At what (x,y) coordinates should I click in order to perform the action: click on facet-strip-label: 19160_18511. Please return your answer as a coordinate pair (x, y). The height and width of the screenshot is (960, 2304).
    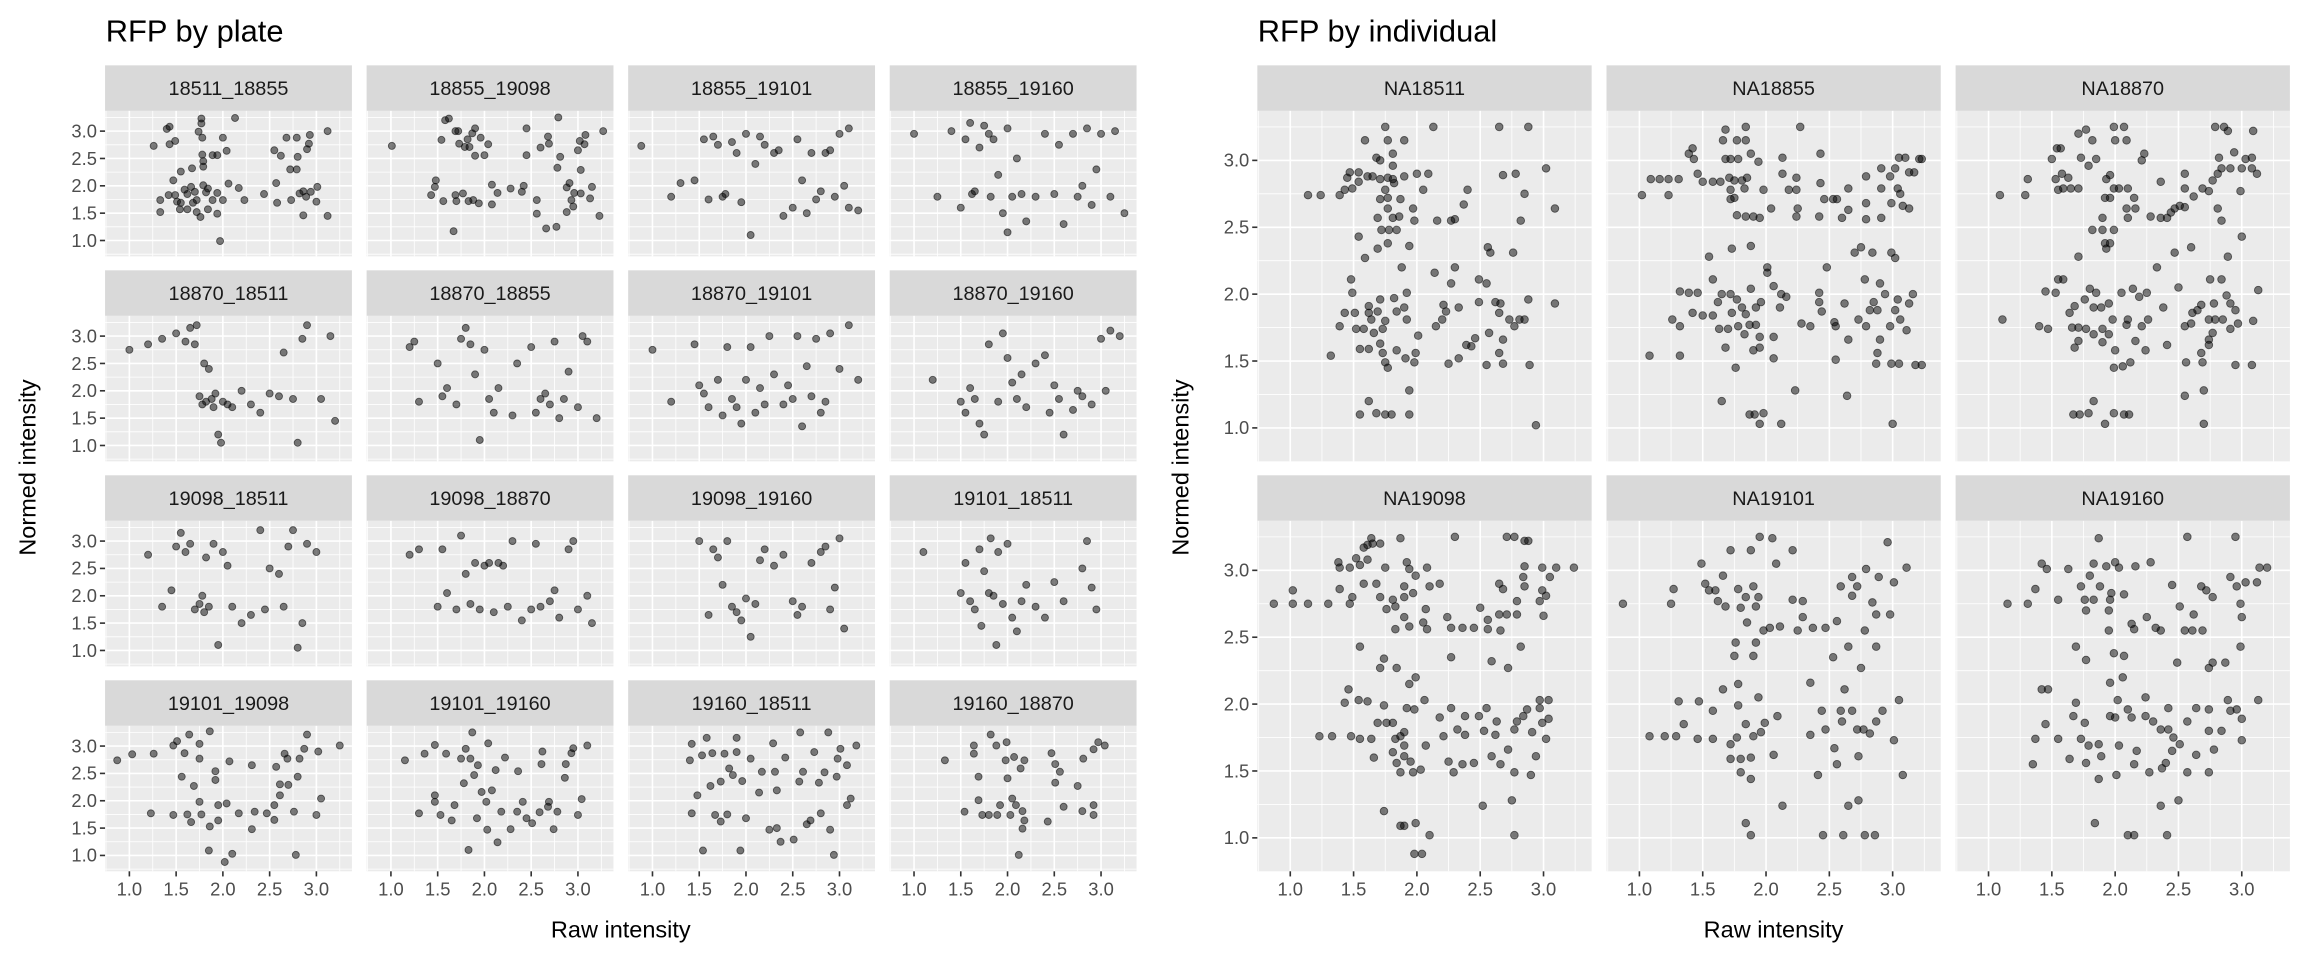
    Looking at the image, I should click on (752, 704).